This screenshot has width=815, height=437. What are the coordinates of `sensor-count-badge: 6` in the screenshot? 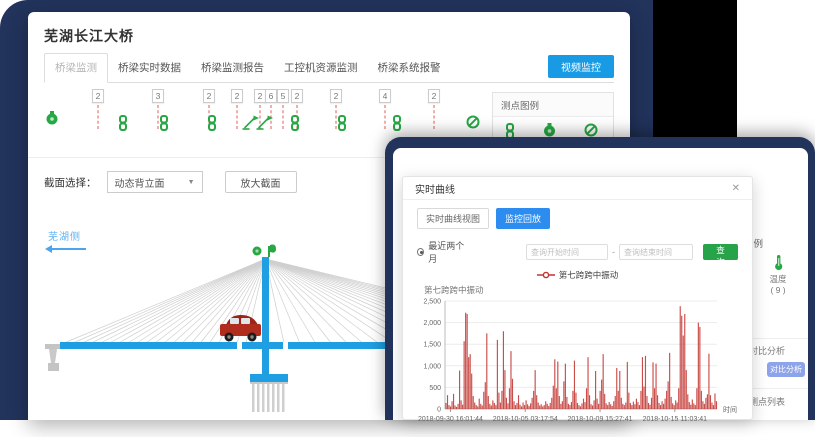 It's located at (271, 96).